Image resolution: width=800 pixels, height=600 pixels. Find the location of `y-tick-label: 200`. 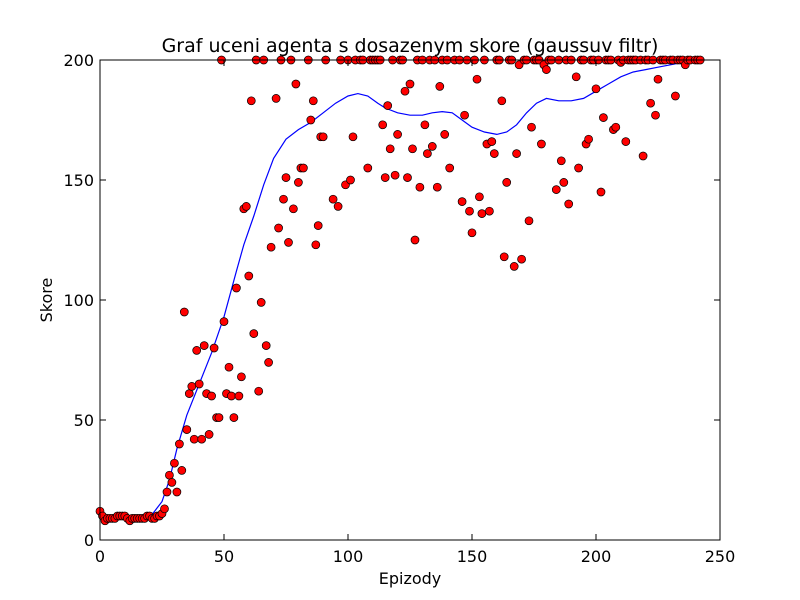

y-tick-label: 200 is located at coordinates (78, 60).